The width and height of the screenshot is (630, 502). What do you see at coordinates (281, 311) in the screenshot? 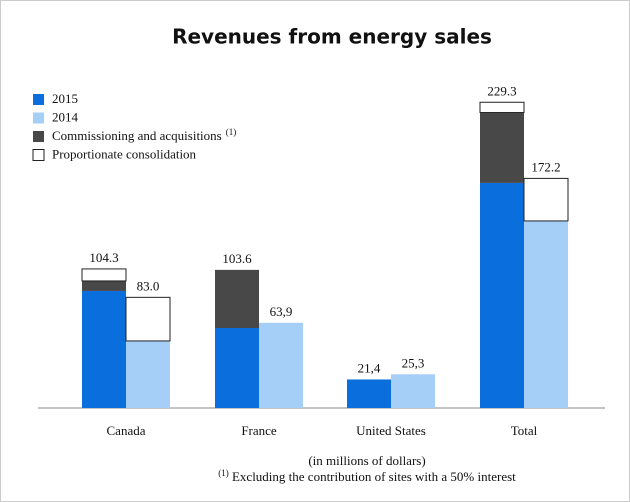
I see `value-label: 63,9` at bounding box center [281, 311].